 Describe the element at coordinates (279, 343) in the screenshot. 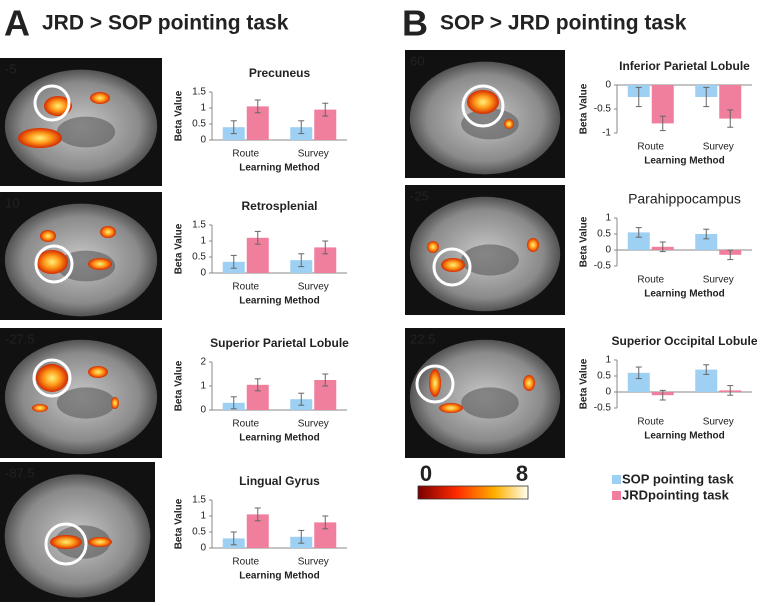

I see `chart-title: Superior Parietal Lobule` at that location.